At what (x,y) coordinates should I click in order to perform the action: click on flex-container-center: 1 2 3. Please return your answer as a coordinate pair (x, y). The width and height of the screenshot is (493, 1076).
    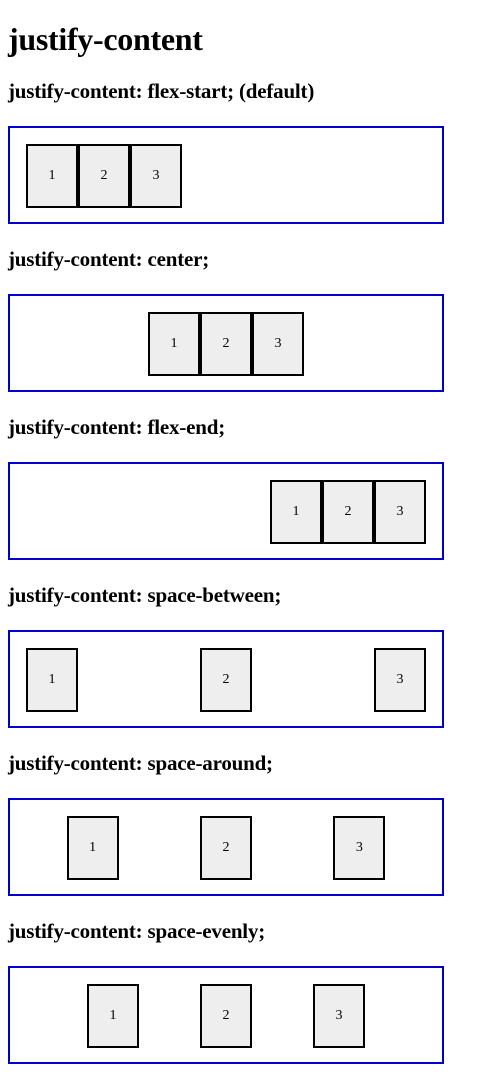
    Looking at the image, I should click on (226, 343).